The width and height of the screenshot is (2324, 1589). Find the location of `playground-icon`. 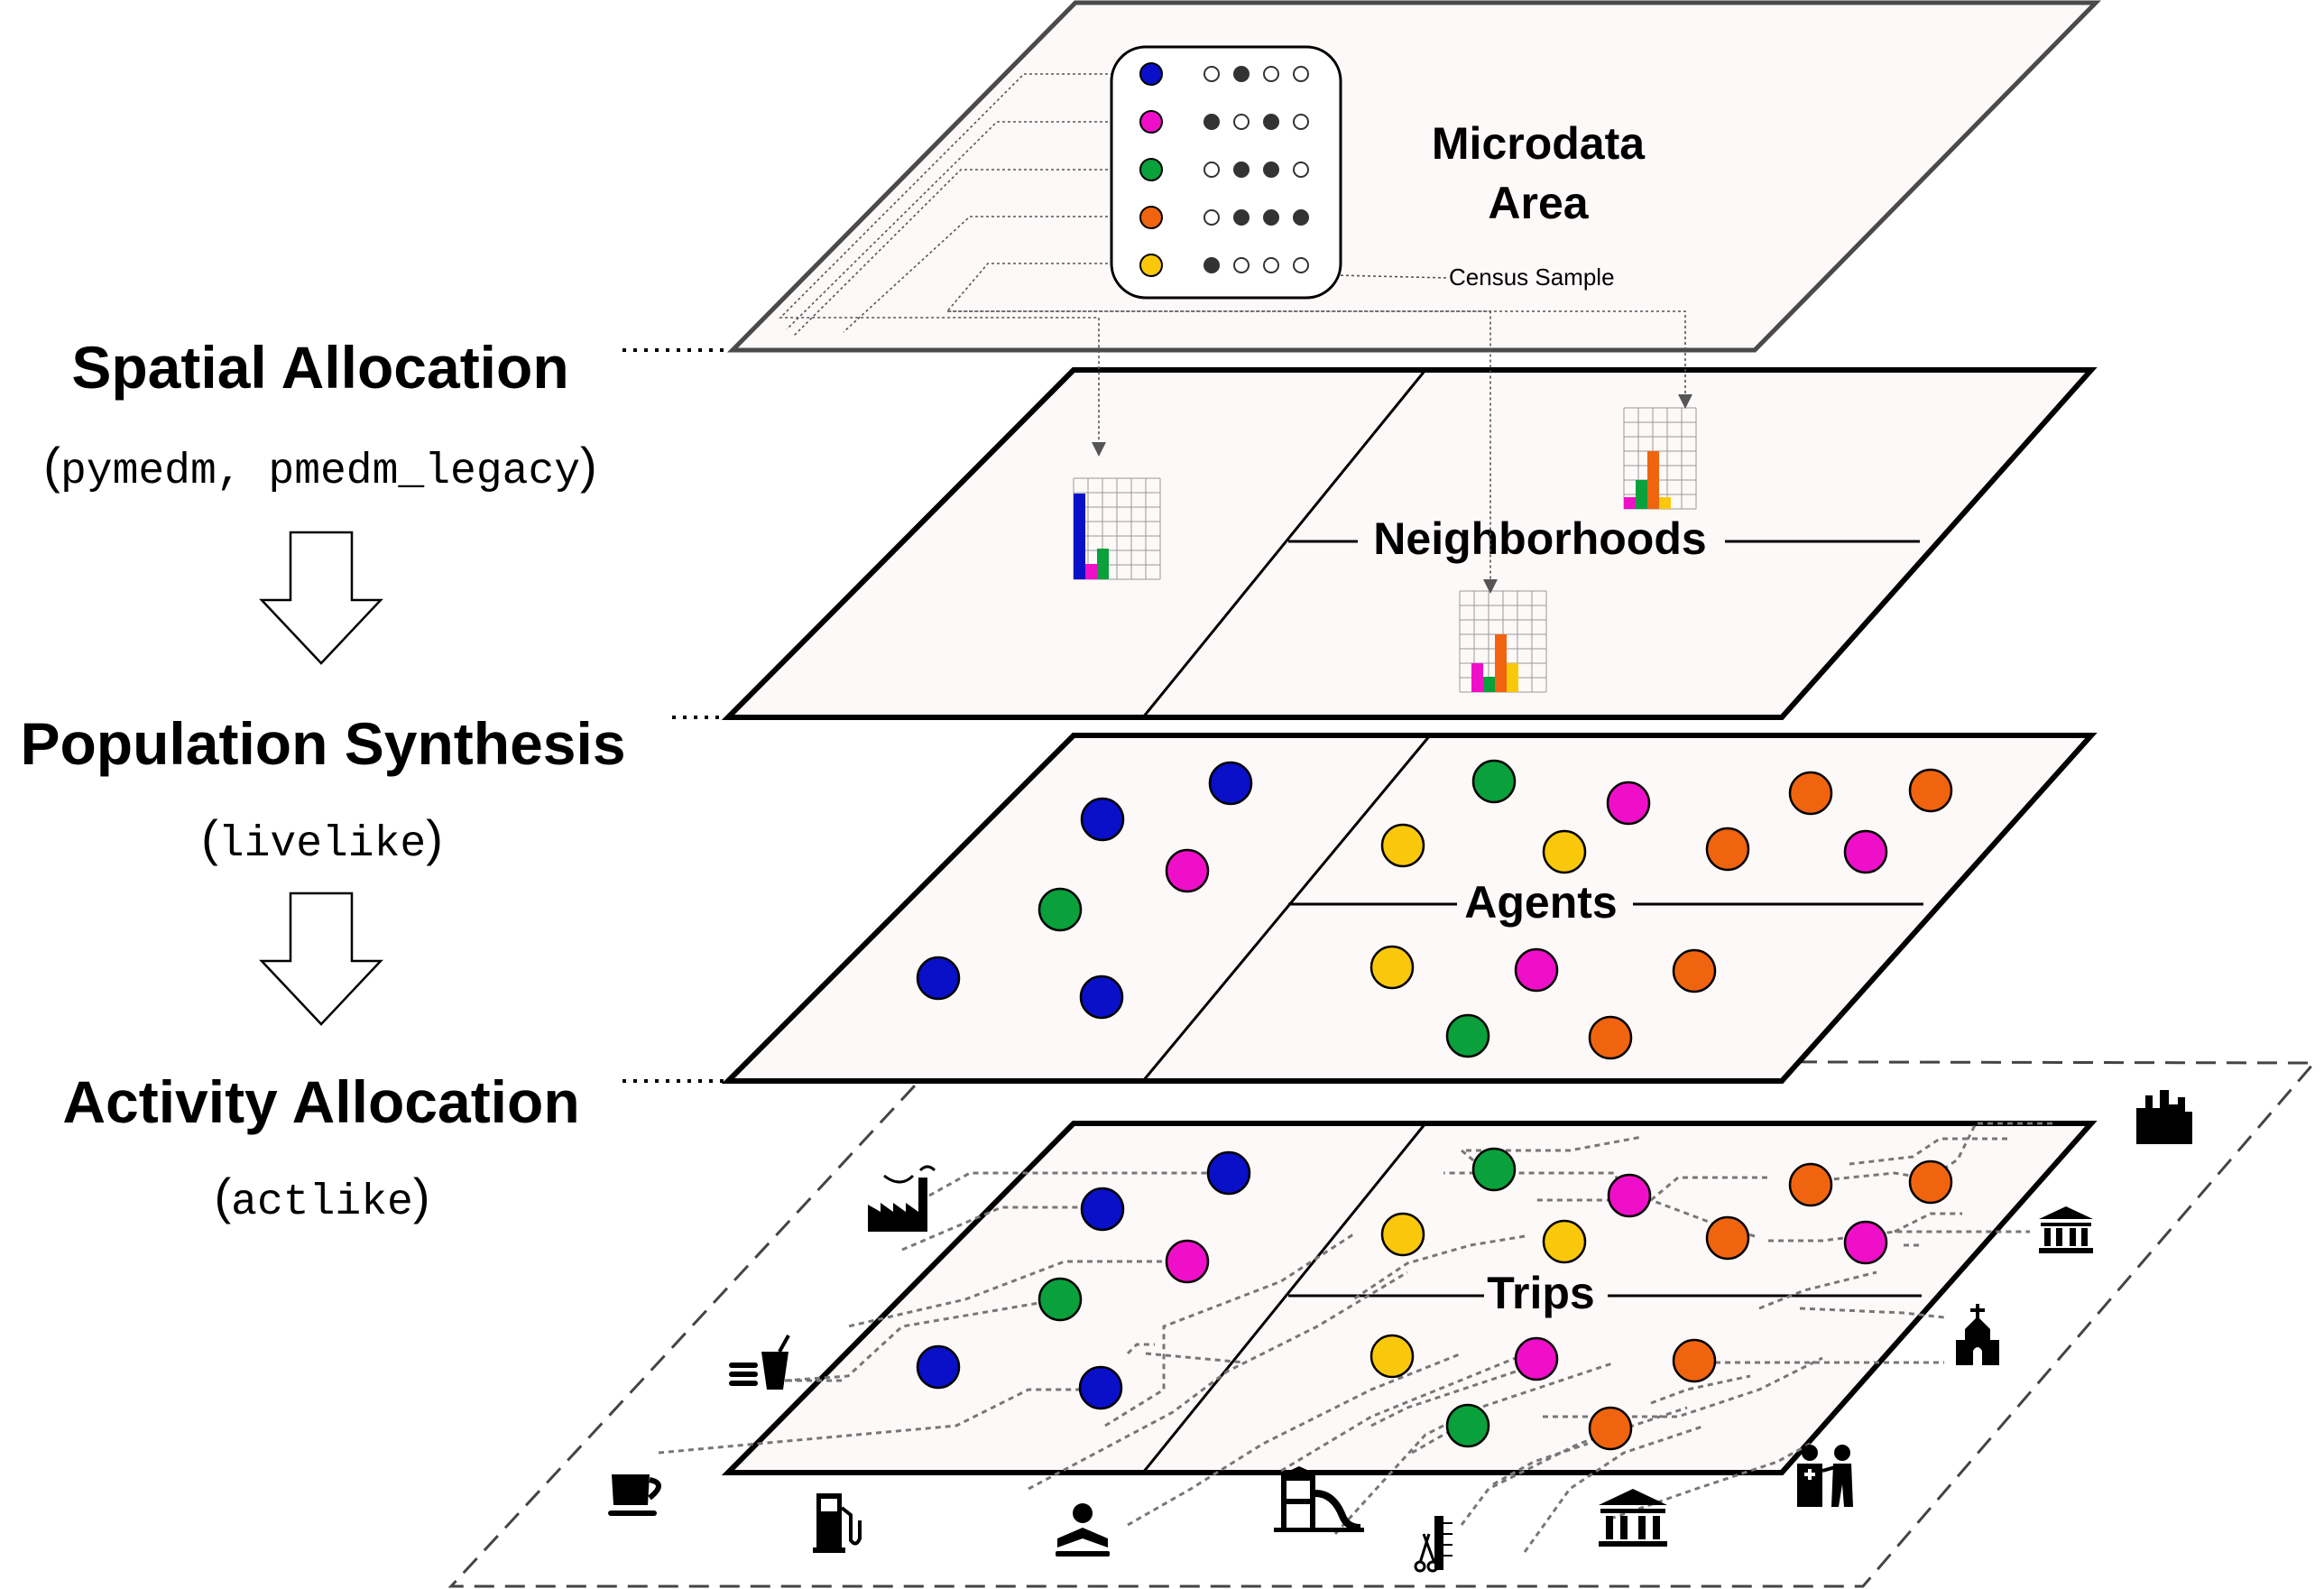

playground-icon is located at coordinates (1319, 1499).